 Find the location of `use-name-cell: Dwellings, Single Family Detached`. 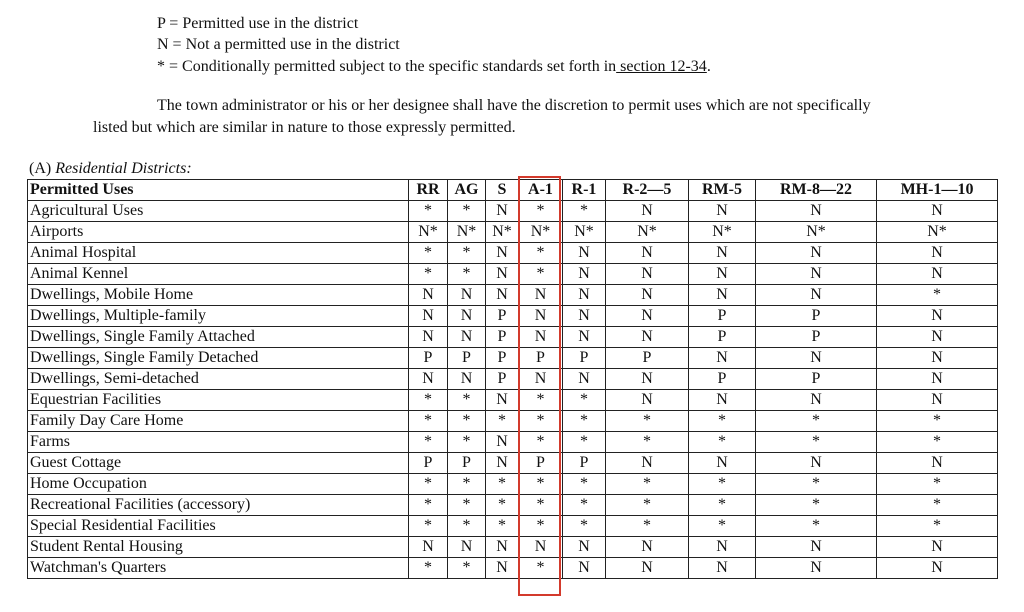

use-name-cell: Dwellings, Single Family Detached is located at coordinates (218, 358).